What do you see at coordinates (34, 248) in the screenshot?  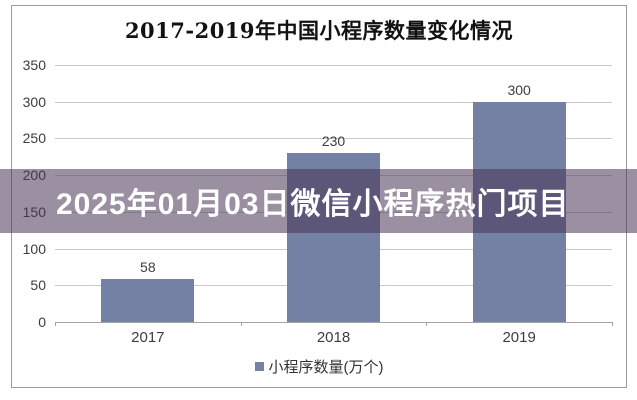 I see `y-tick-label-100: 100` at bounding box center [34, 248].